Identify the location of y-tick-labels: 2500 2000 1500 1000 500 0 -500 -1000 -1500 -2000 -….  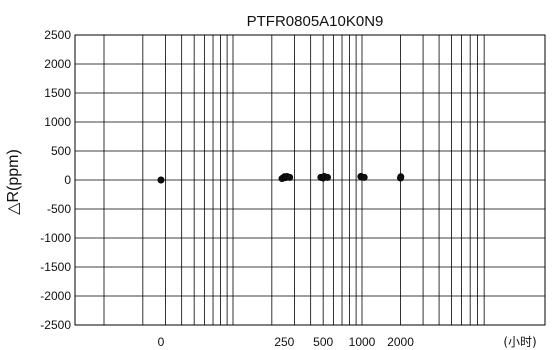
(55, 180).